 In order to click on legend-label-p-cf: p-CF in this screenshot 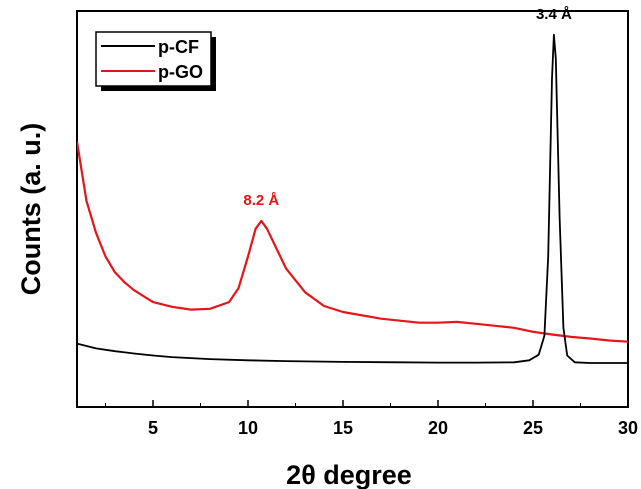, I will do `click(178, 47)`.